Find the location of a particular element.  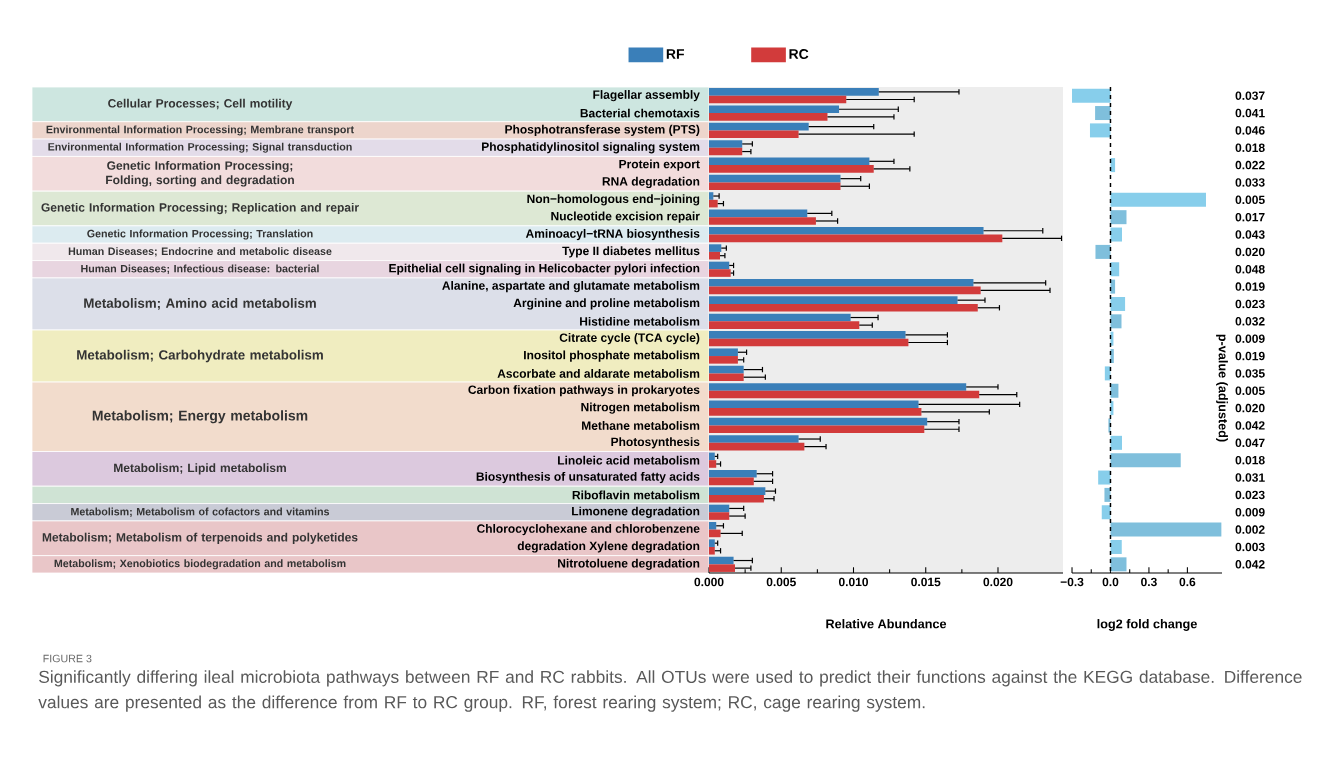

y-tick-label: Methane metabolism is located at coordinates (641, 425).